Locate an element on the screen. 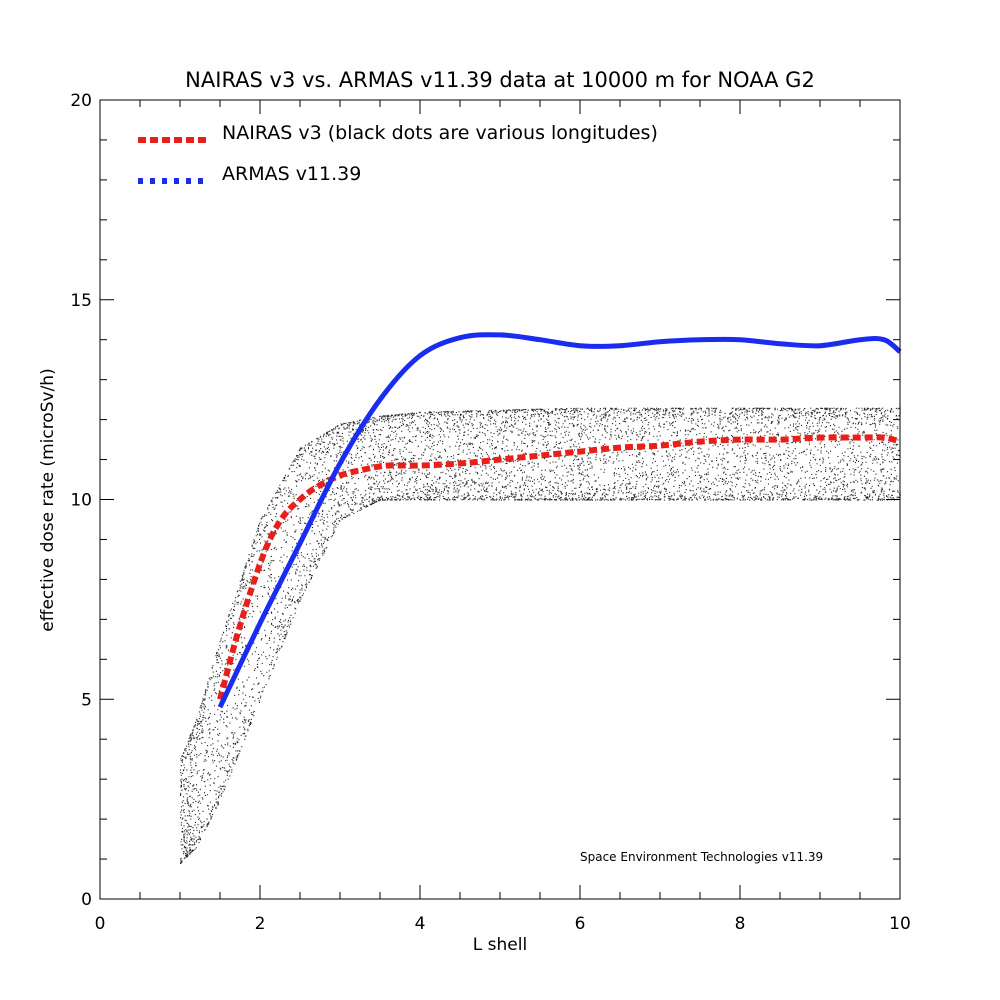 Image resolution: width=1000 pixels, height=1000 pixels. y-tick-label: 10 is located at coordinates (81, 501).